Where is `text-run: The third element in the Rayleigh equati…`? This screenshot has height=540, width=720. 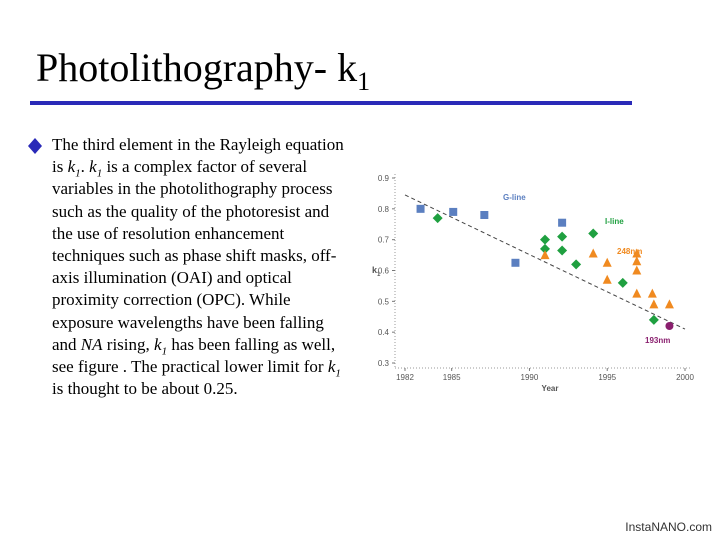
text-run: The third element in the Rayleigh equati… is located at coordinates (198, 156).